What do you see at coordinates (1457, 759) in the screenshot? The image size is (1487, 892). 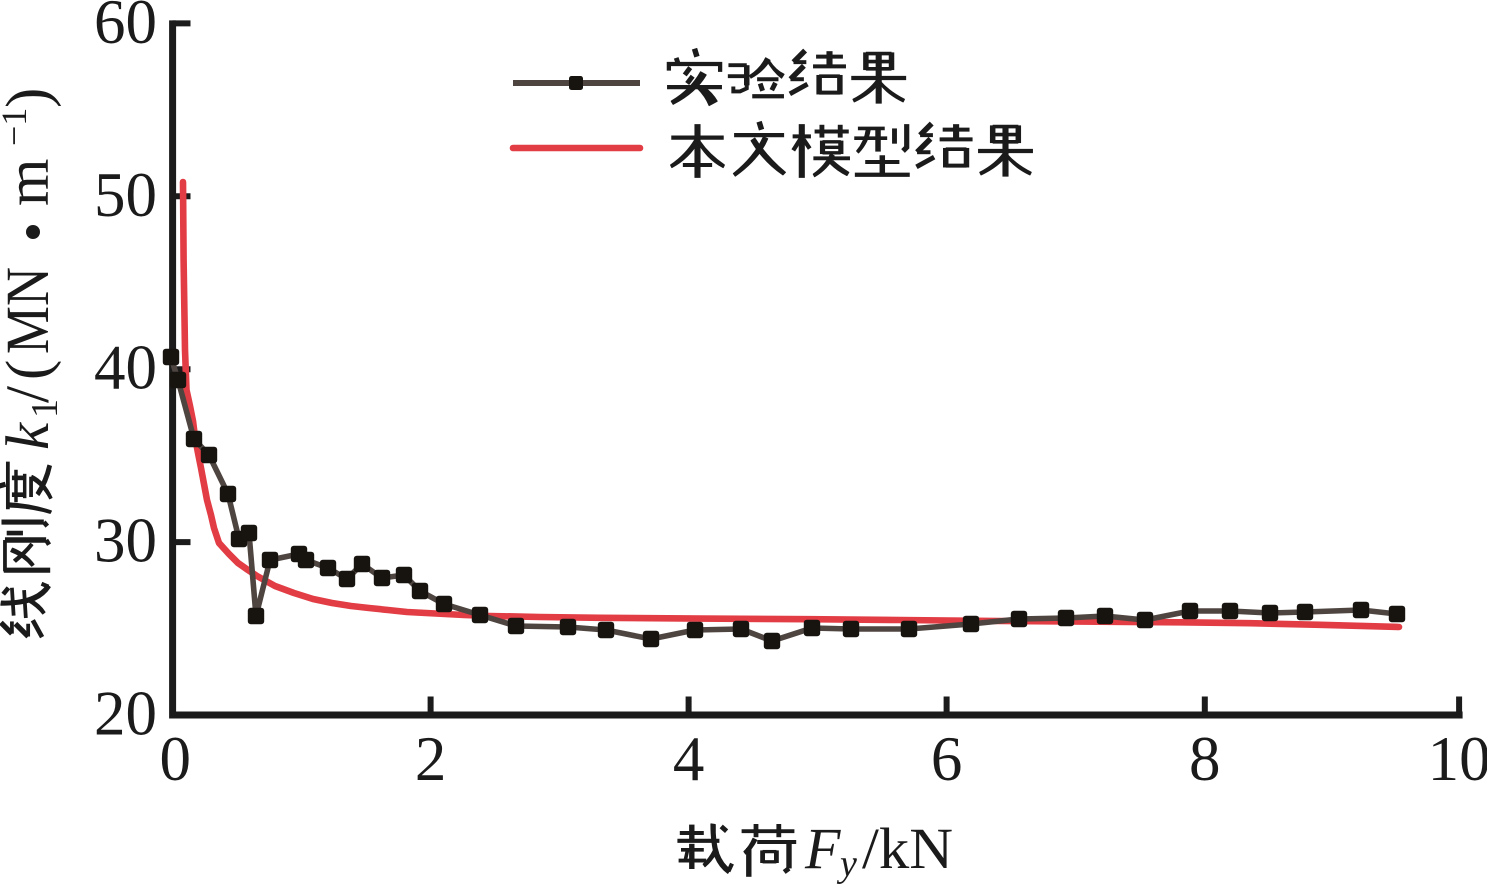 I see `svg-text: 10` at bounding box center [1457, 759].